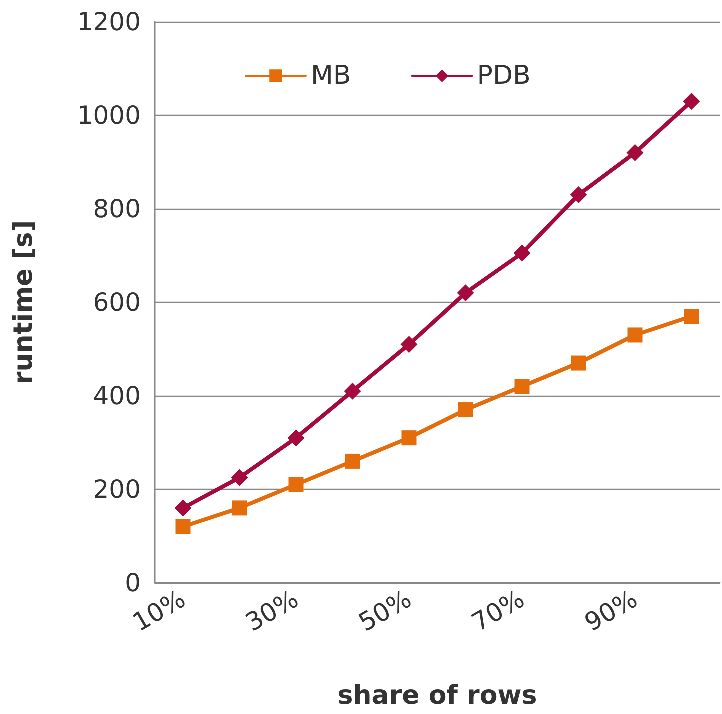 The image size is (722, 714). I want to click on y-tick-label: 200, so click(117, 489).